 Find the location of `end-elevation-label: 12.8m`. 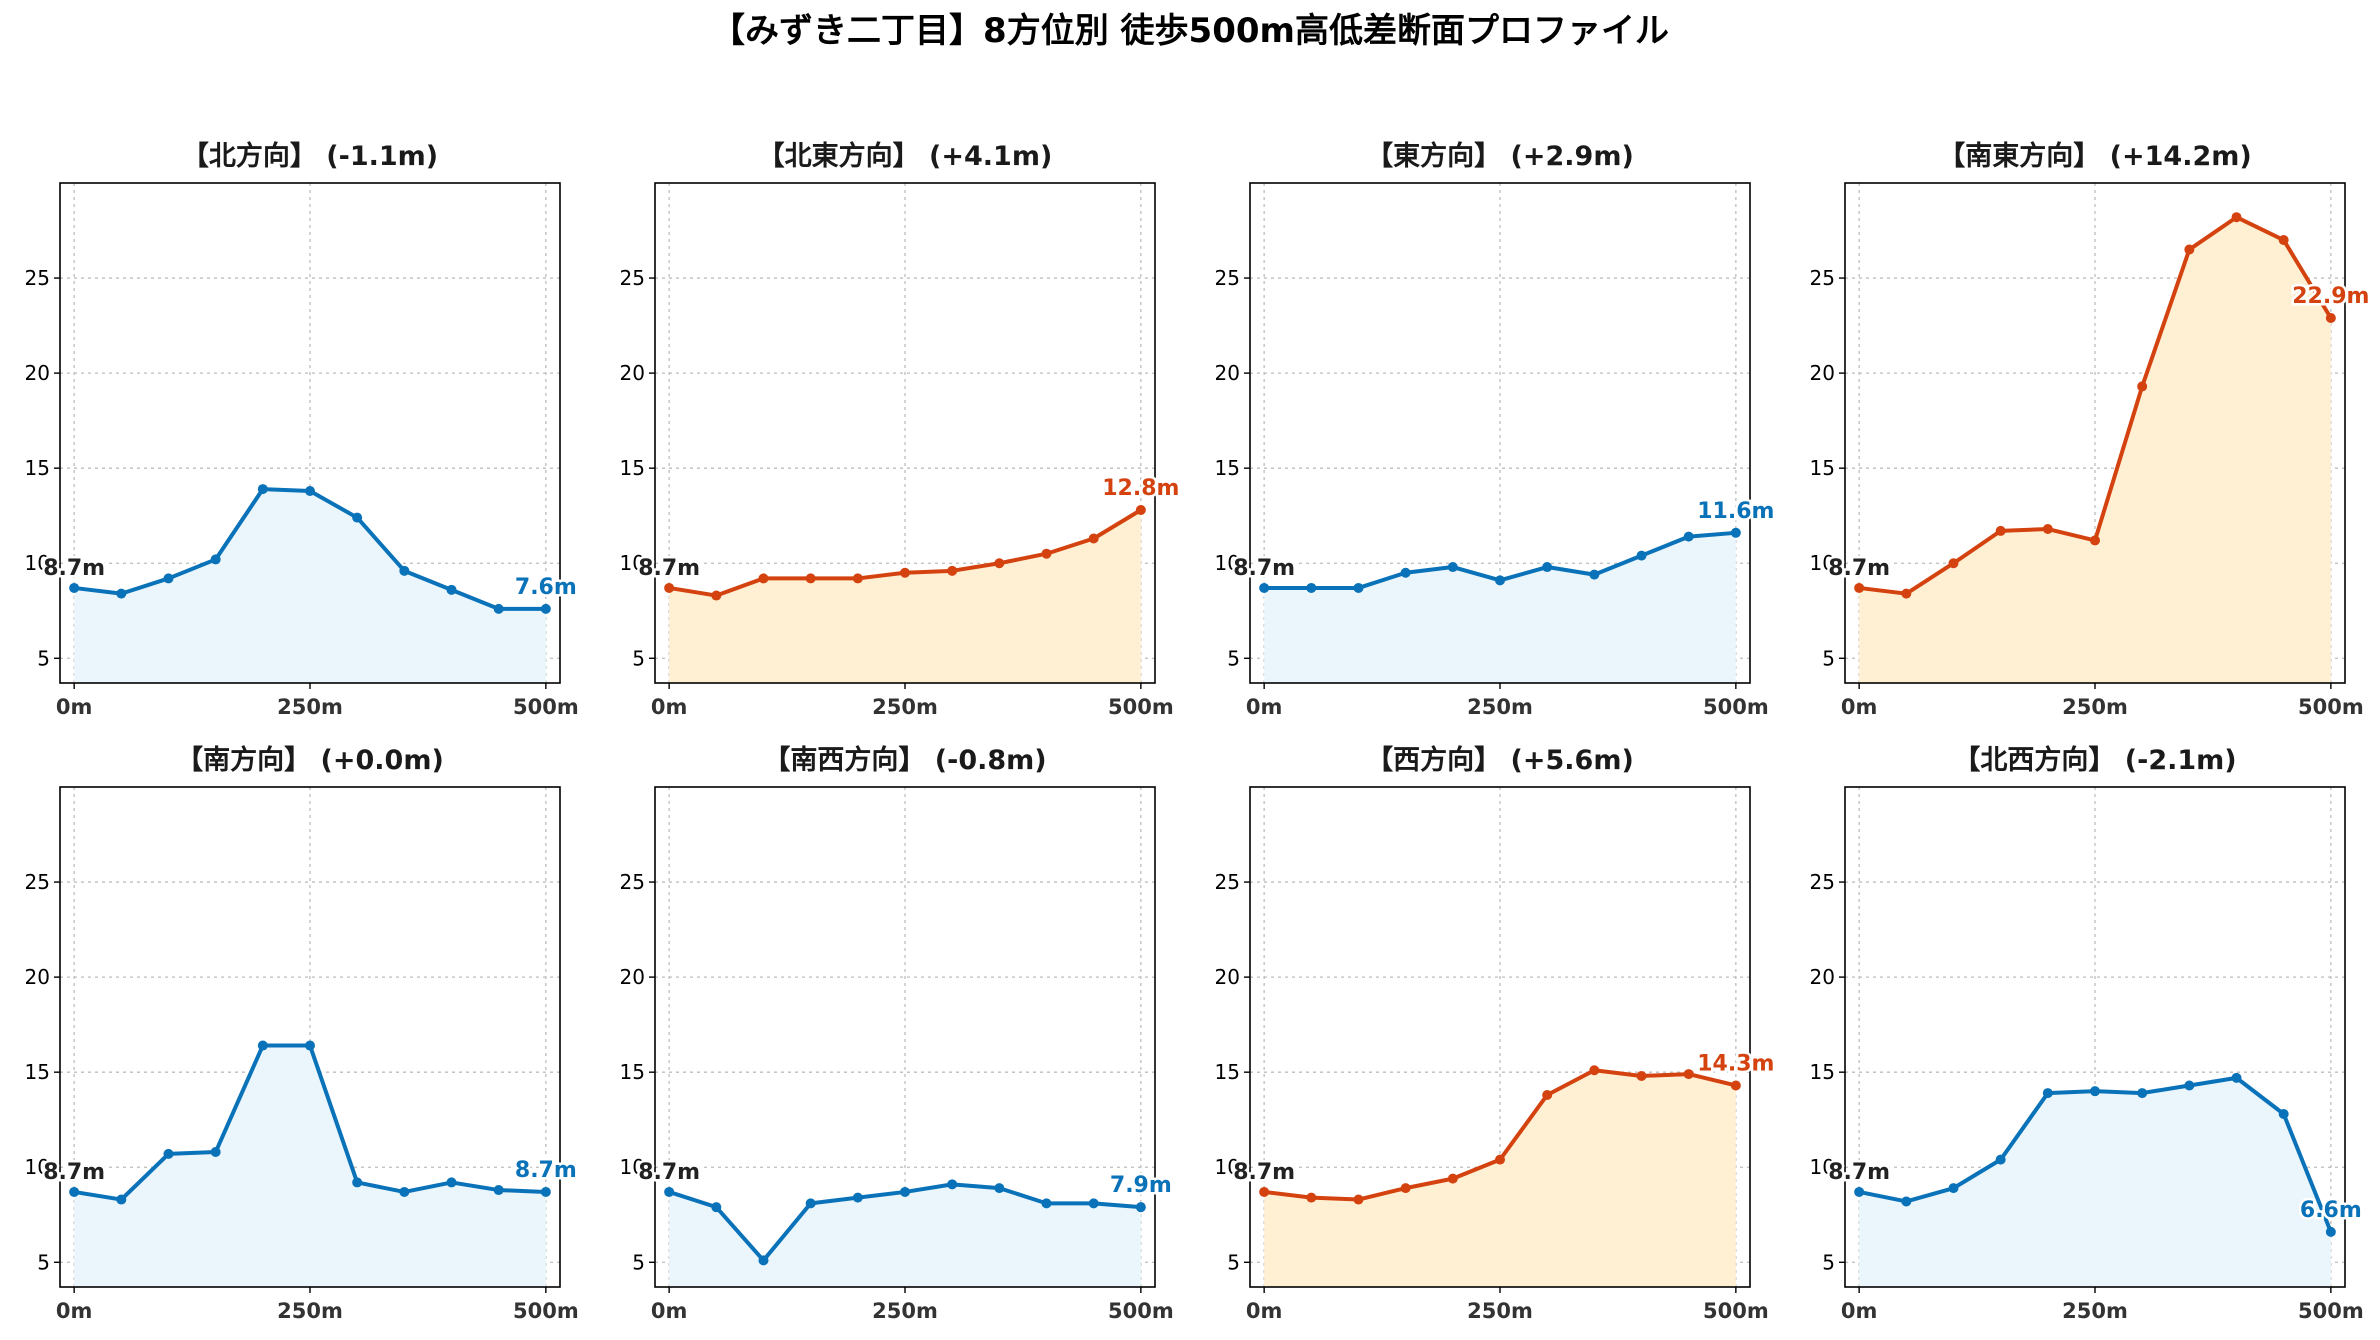

end-elevation-label: 12.8m is located at coordinates (1140, 488).